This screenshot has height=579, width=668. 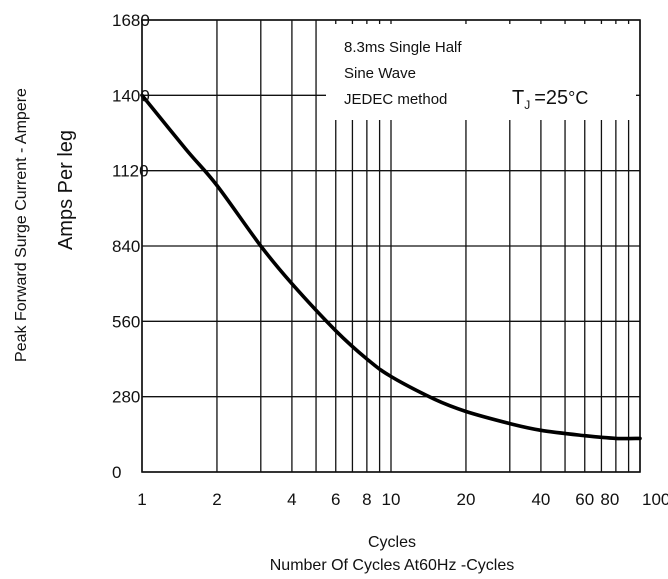 I want to click on x-tick-label: 60, so click(x=584, y=499).